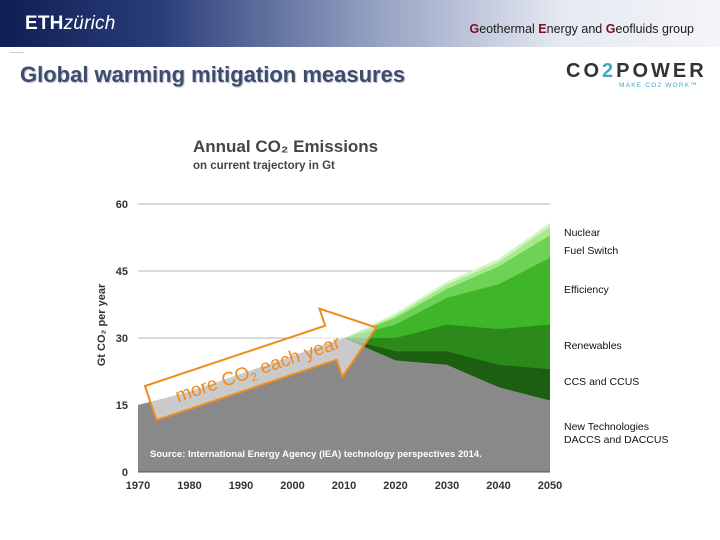 Image resolution: width=720 pixels, height=540 pixels. Describe the element at coordinates (636, 71) in the screenshot. I see `co2power-wordmark: CO2POWER` at that location.